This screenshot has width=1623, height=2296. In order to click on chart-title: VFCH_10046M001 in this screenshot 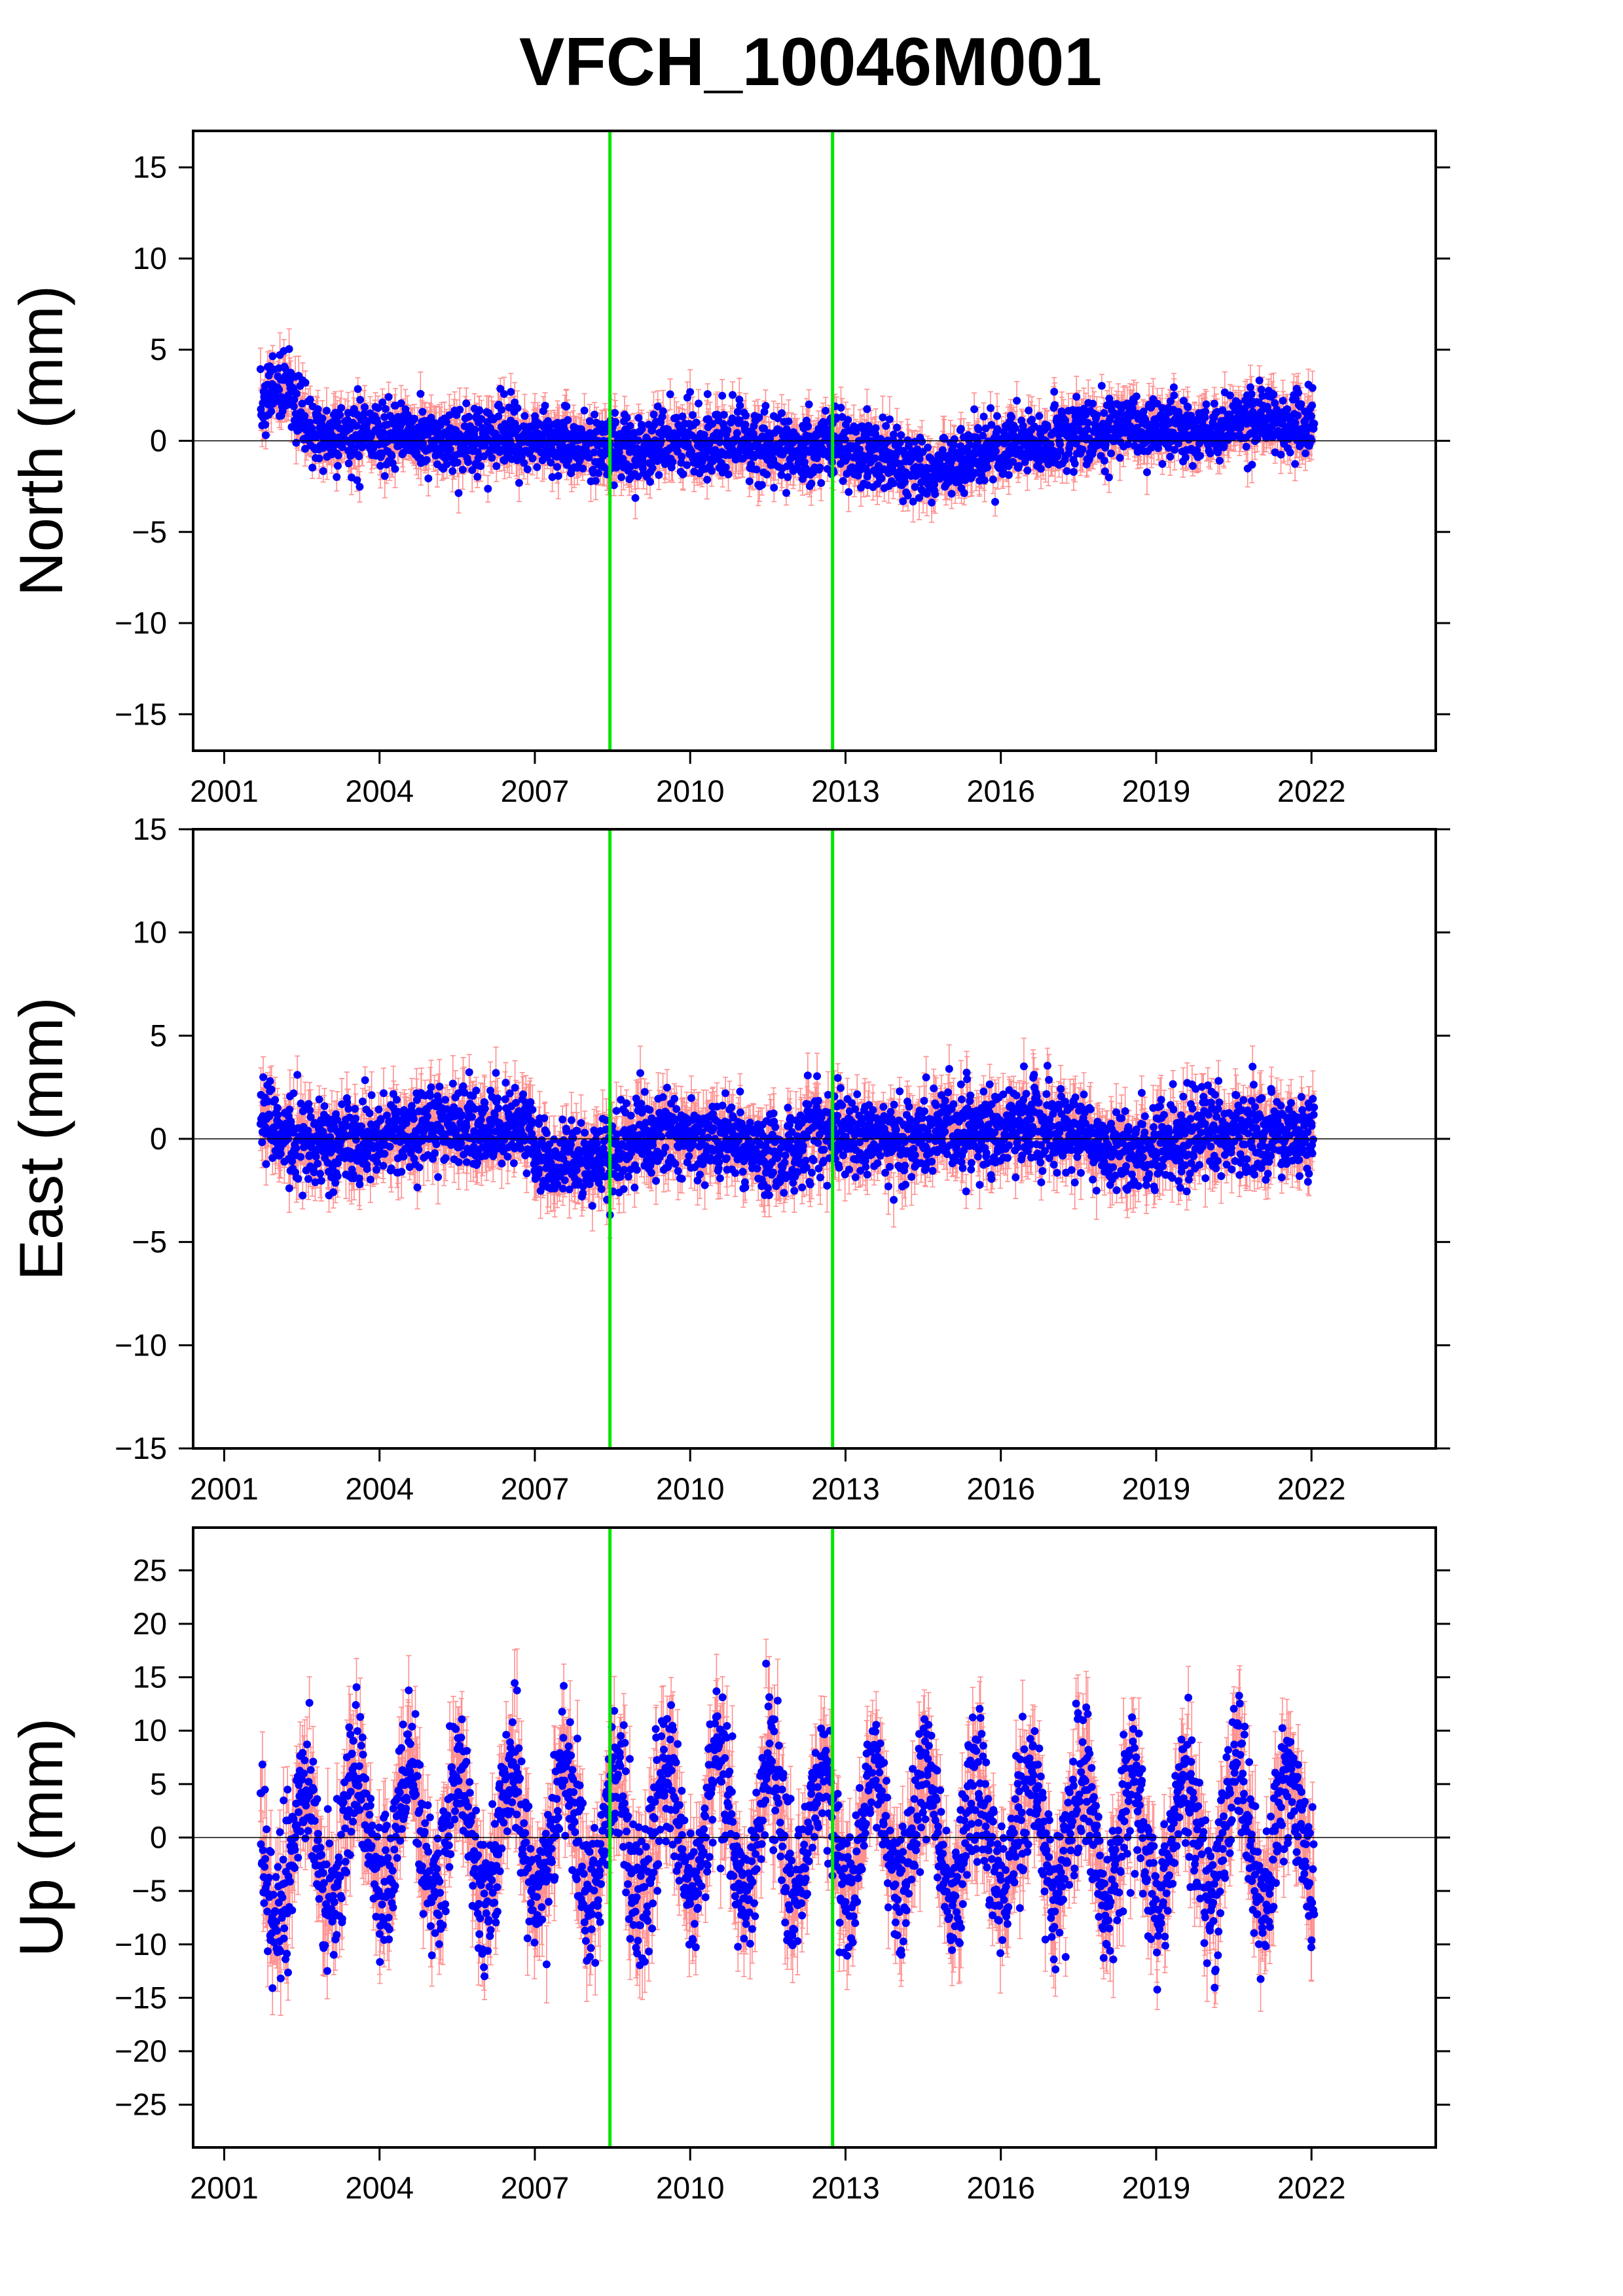, I will do `click(810, 62)`.